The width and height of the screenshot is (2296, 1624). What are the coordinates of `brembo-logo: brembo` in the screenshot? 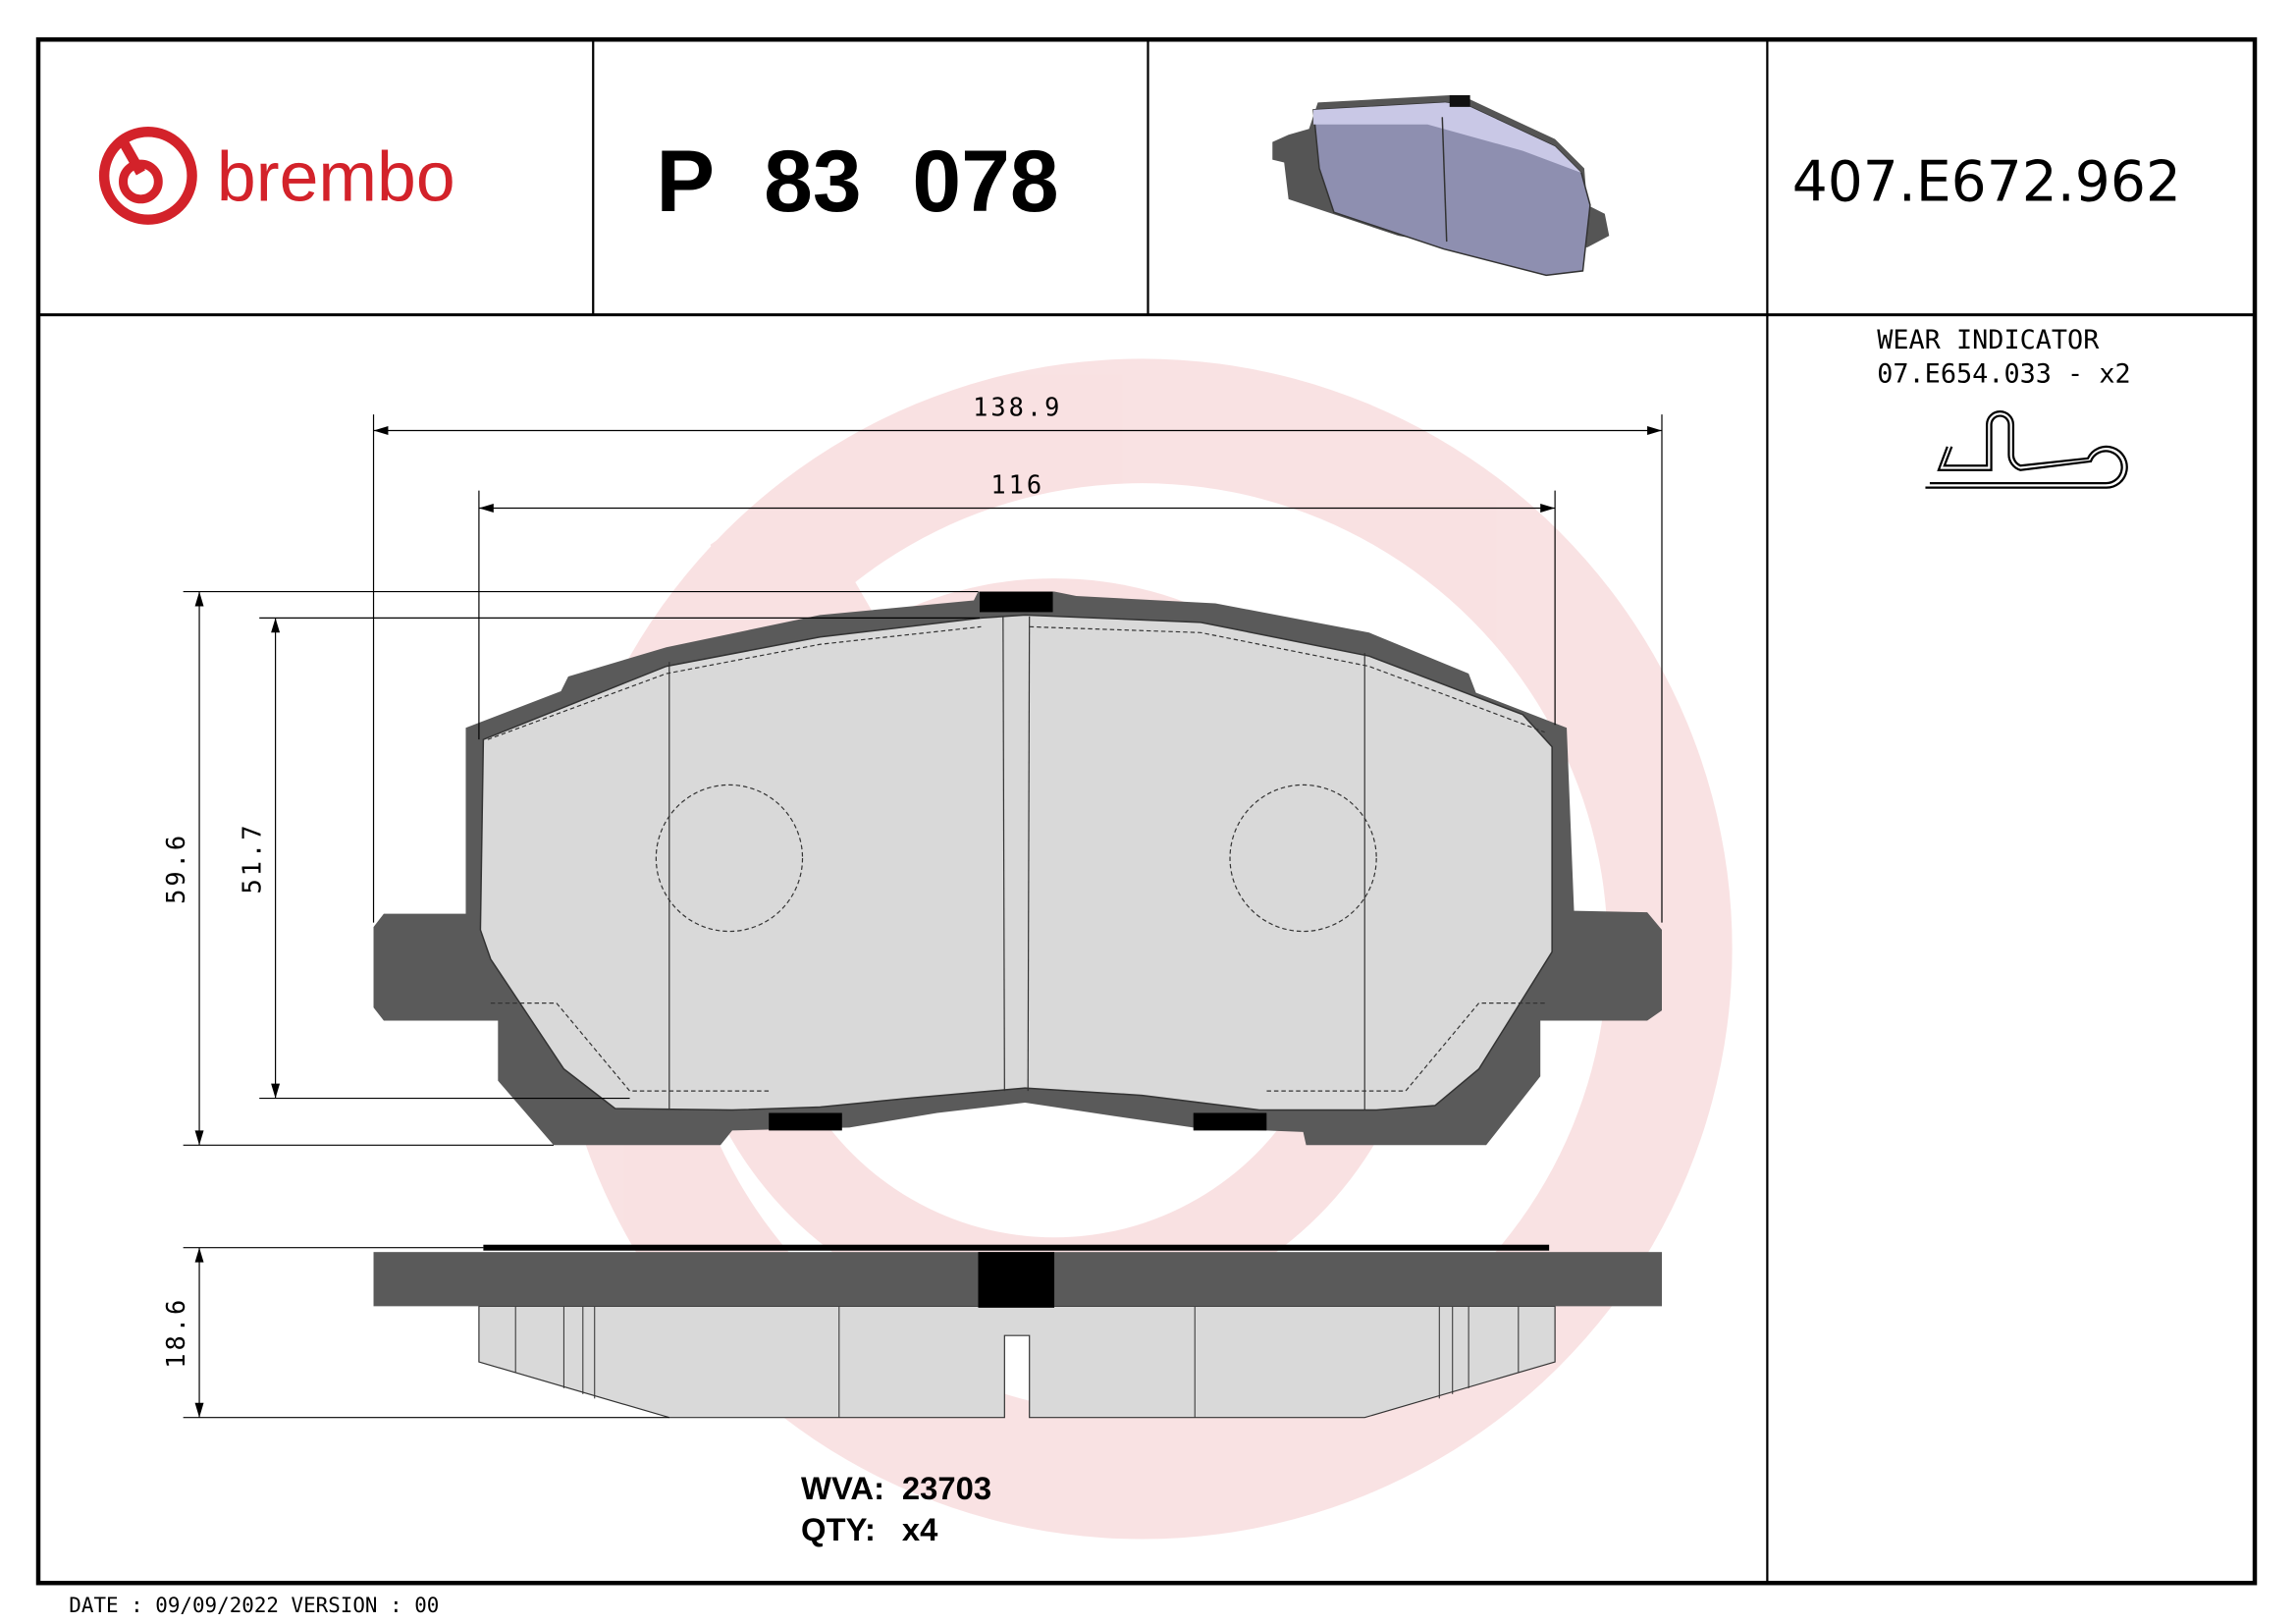 It's located at (276, 176).